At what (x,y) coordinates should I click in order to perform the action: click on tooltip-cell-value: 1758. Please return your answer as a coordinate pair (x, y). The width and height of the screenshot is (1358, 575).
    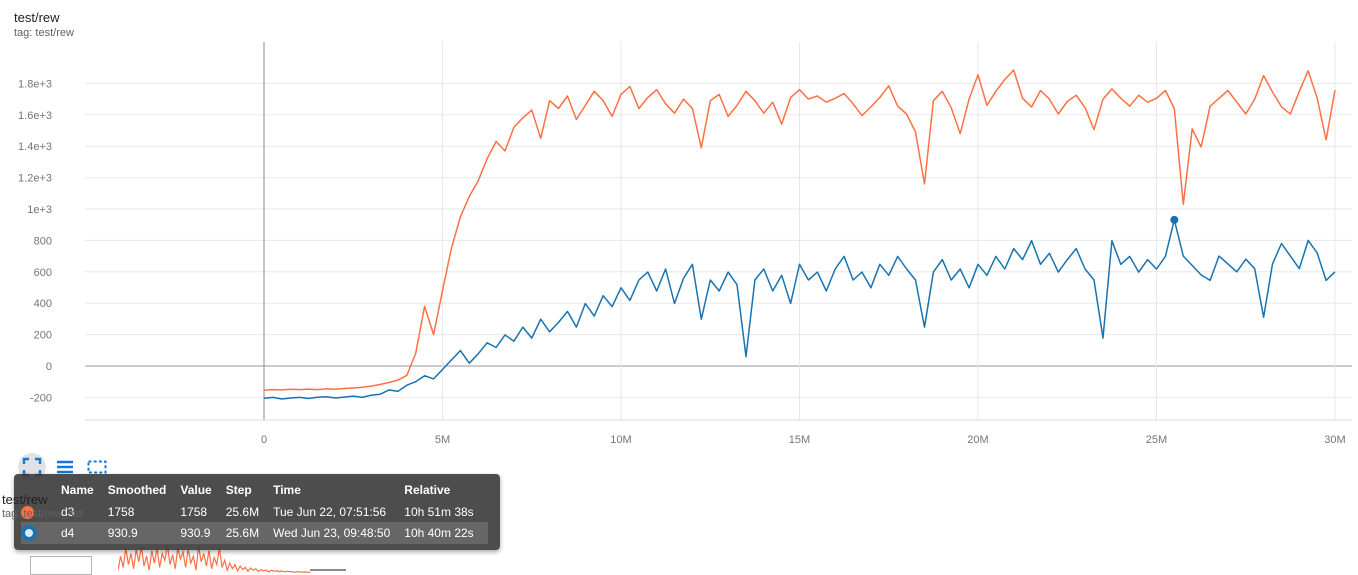
    Looking at the image, I should click on (194, 512).